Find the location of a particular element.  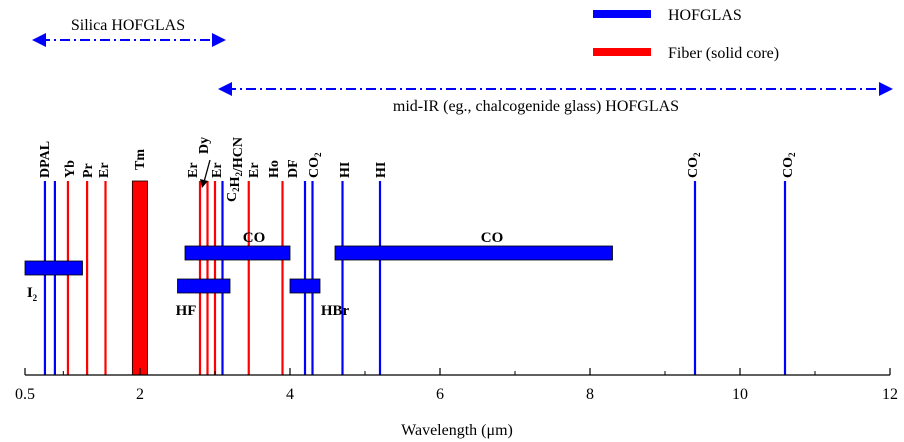

line-label-er-4: Er is located at coordinates (104, 170).